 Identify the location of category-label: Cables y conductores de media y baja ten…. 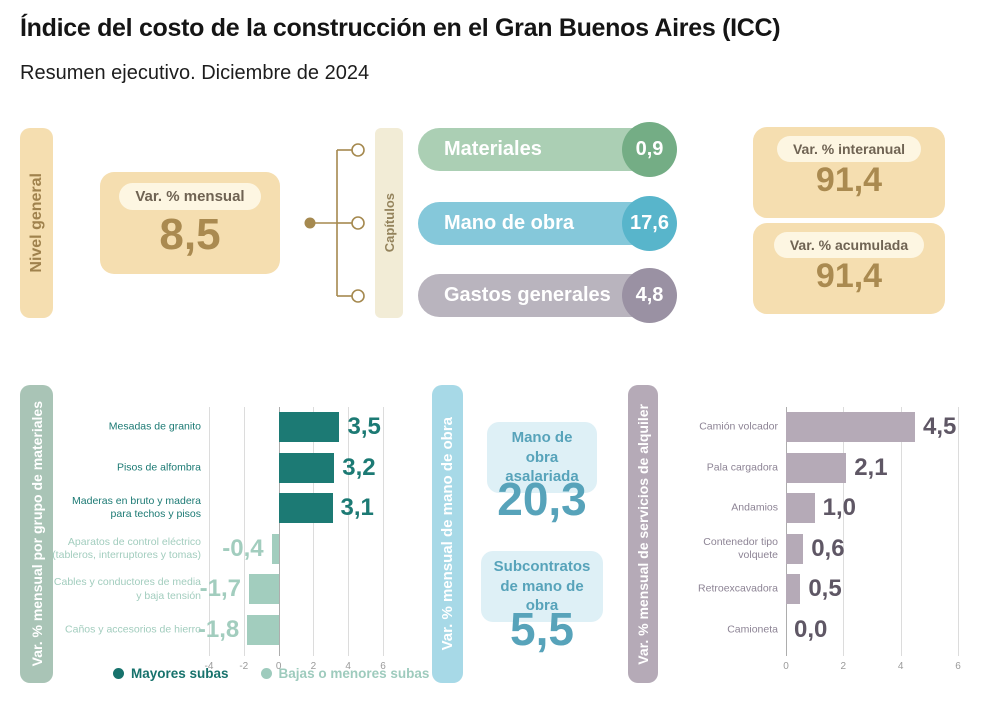
(127, 589).